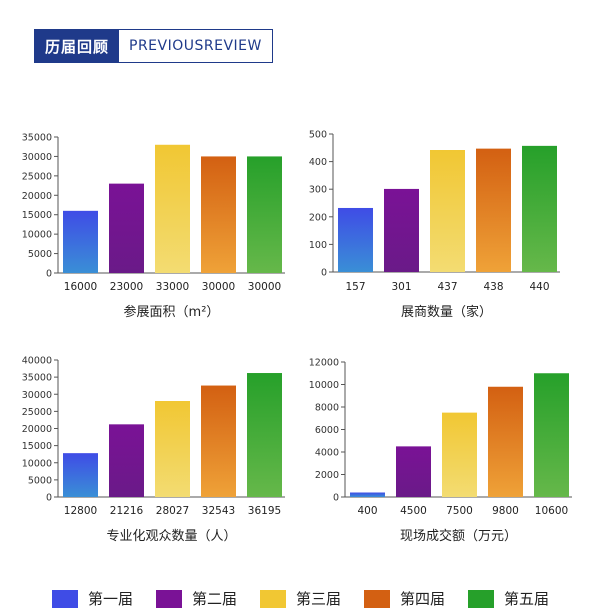  What do you see at coordinates (324, 363) in the screenshot?
I see `y-tick-label: 12000` at bounding box center [324, 363].